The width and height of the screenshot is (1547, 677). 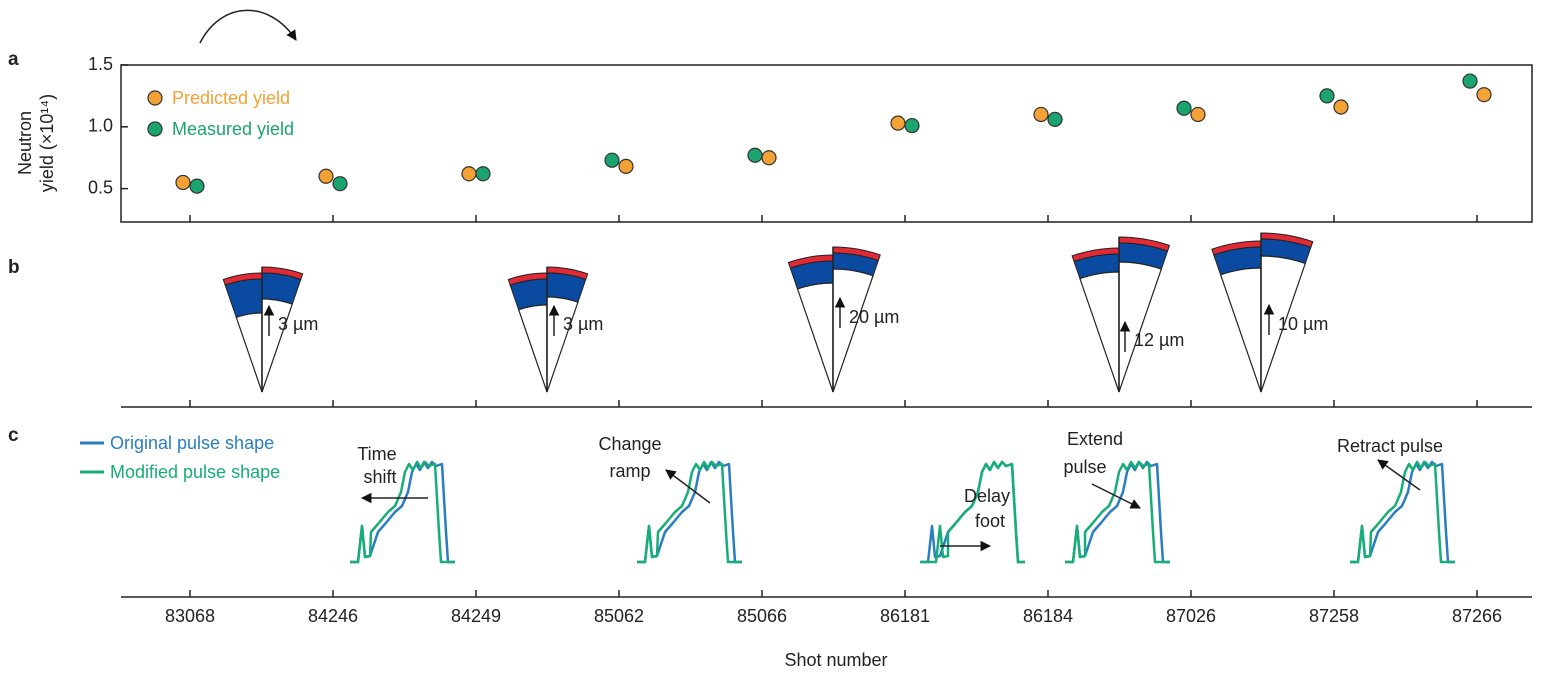 I want to click on ice-layer, so click(x=243, y=298).